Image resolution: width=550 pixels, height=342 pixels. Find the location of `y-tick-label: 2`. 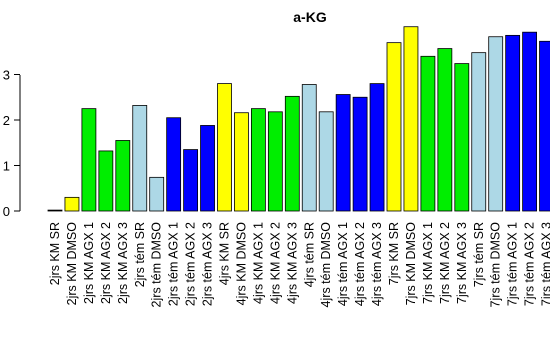

y-tick-label: 2 is located at coordinates (6, 120).